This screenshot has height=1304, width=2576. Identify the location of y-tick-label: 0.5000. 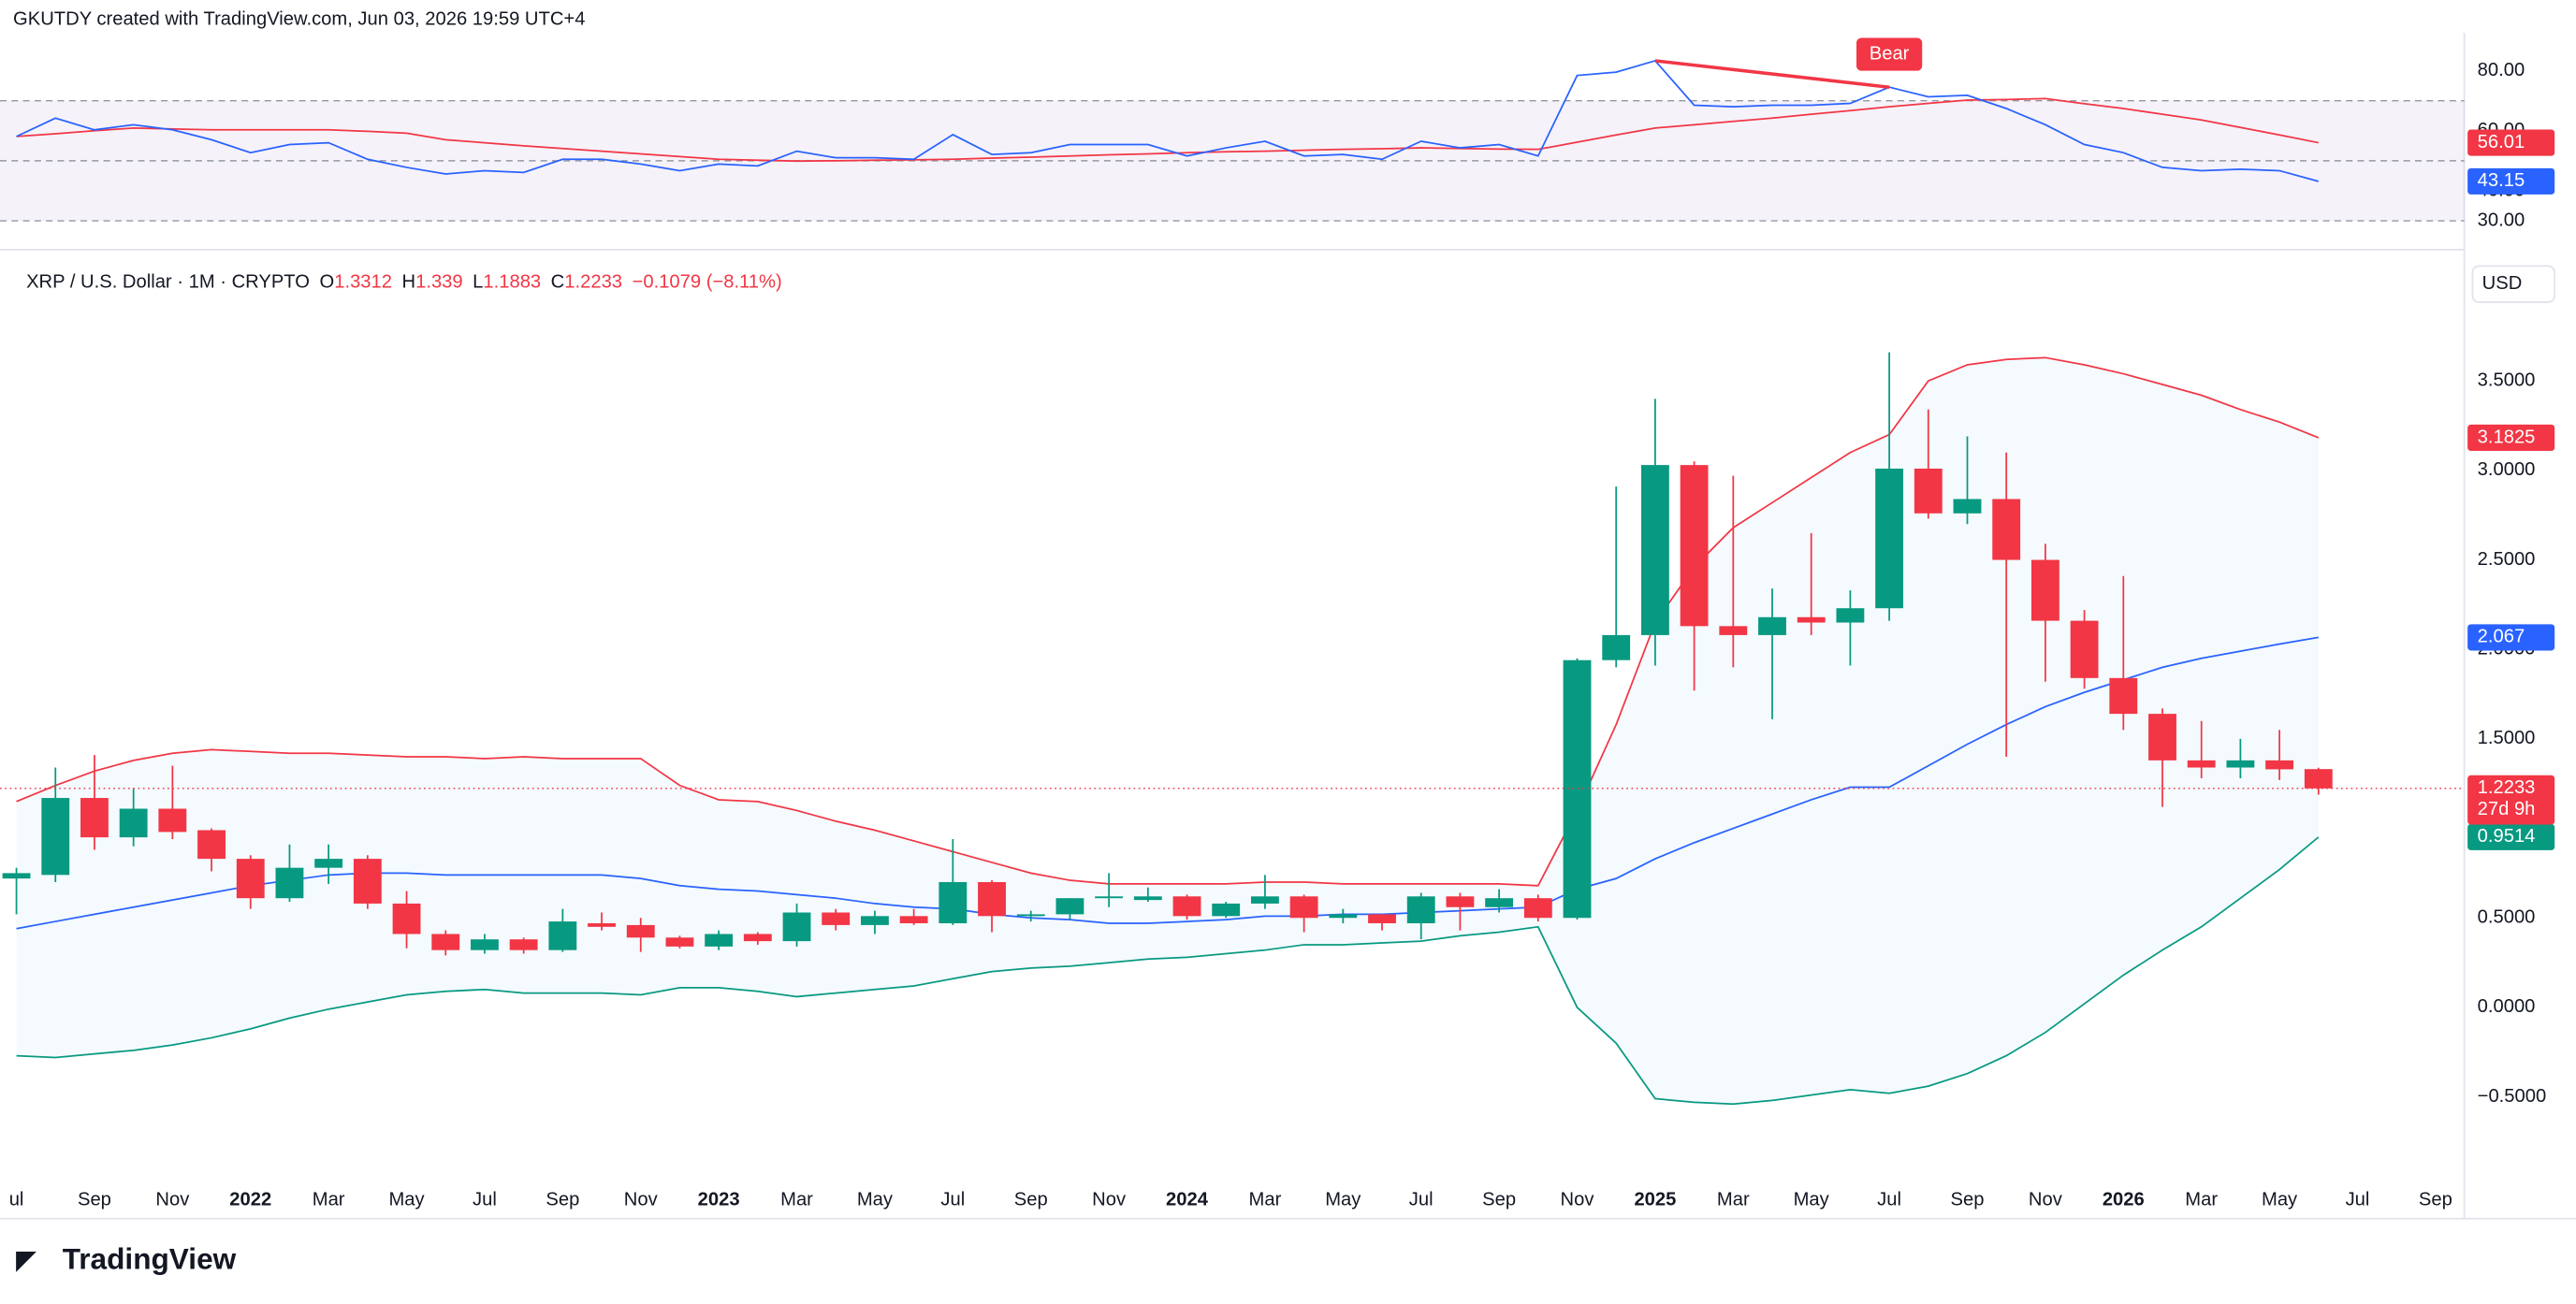
(2507, 917).